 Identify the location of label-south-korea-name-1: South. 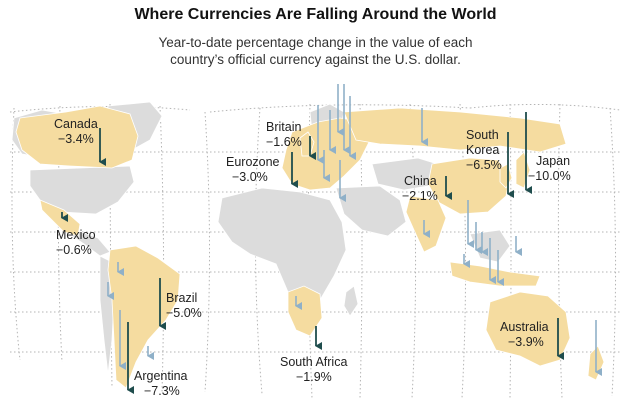
(482, 135).